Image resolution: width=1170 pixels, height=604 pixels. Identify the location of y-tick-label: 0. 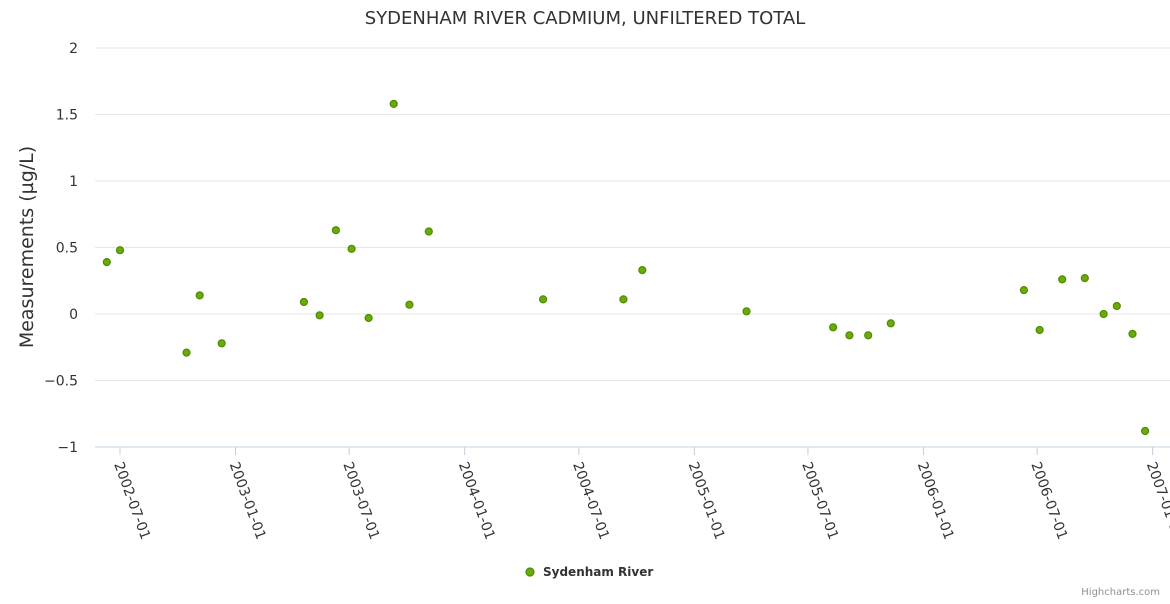
(73, 315).